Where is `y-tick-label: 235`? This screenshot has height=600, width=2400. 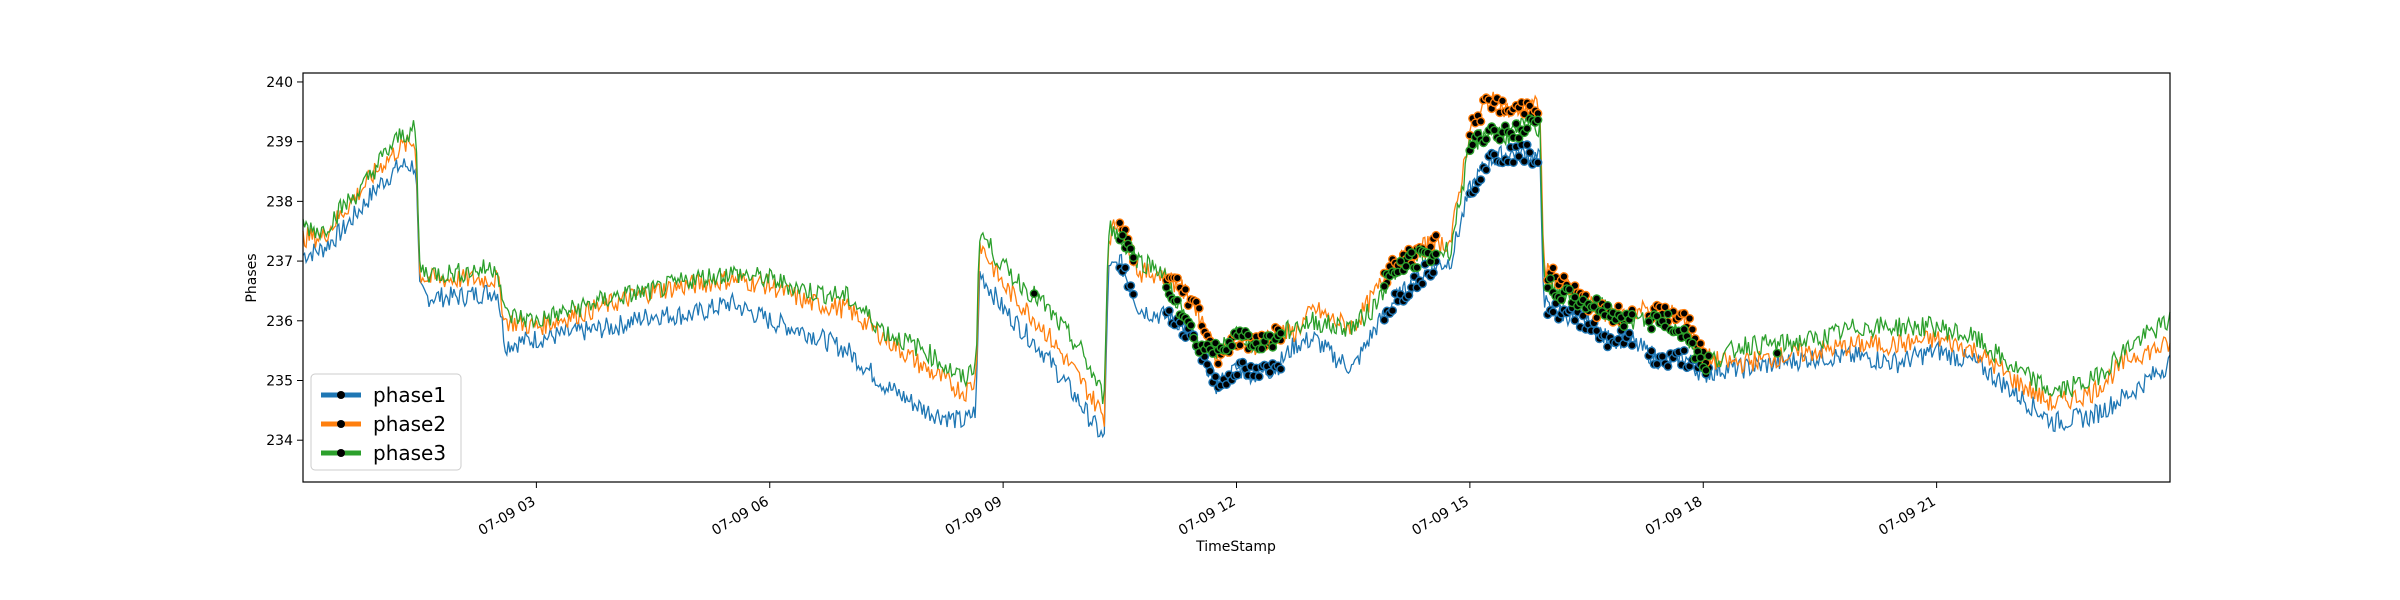 y-tick-label: 235 is located at coordinates (279, 381).